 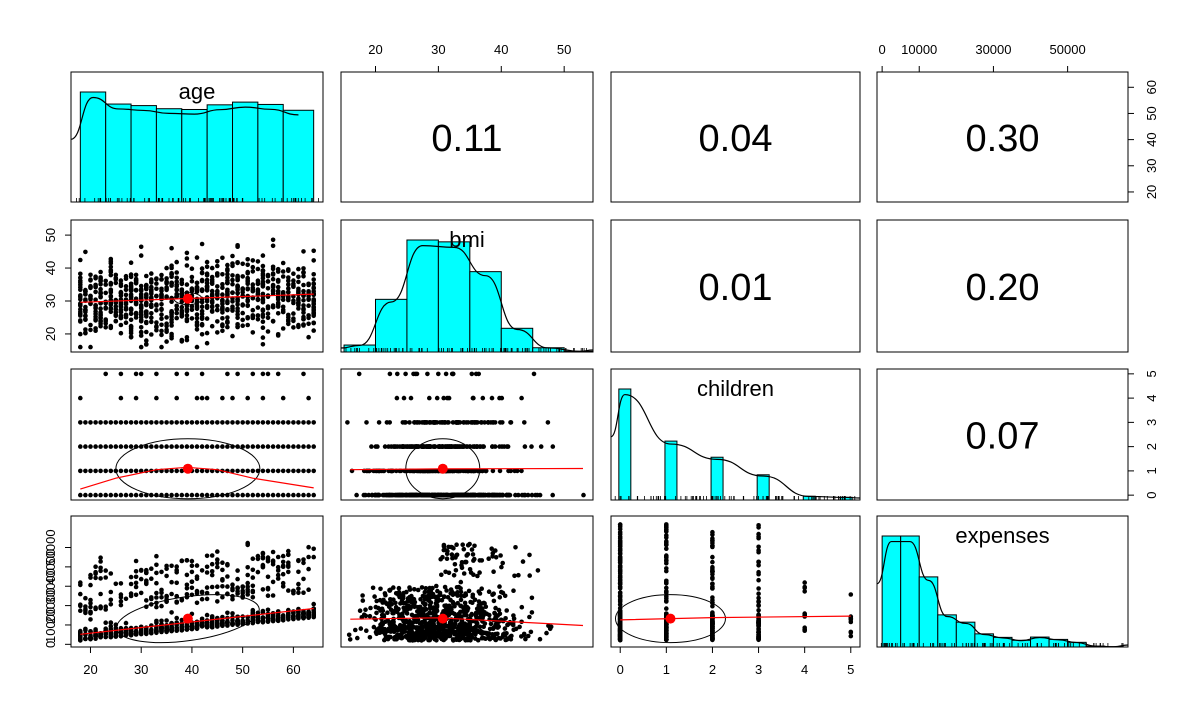 I want to click on density-curve-expenses, so click(x=1002, y=594).